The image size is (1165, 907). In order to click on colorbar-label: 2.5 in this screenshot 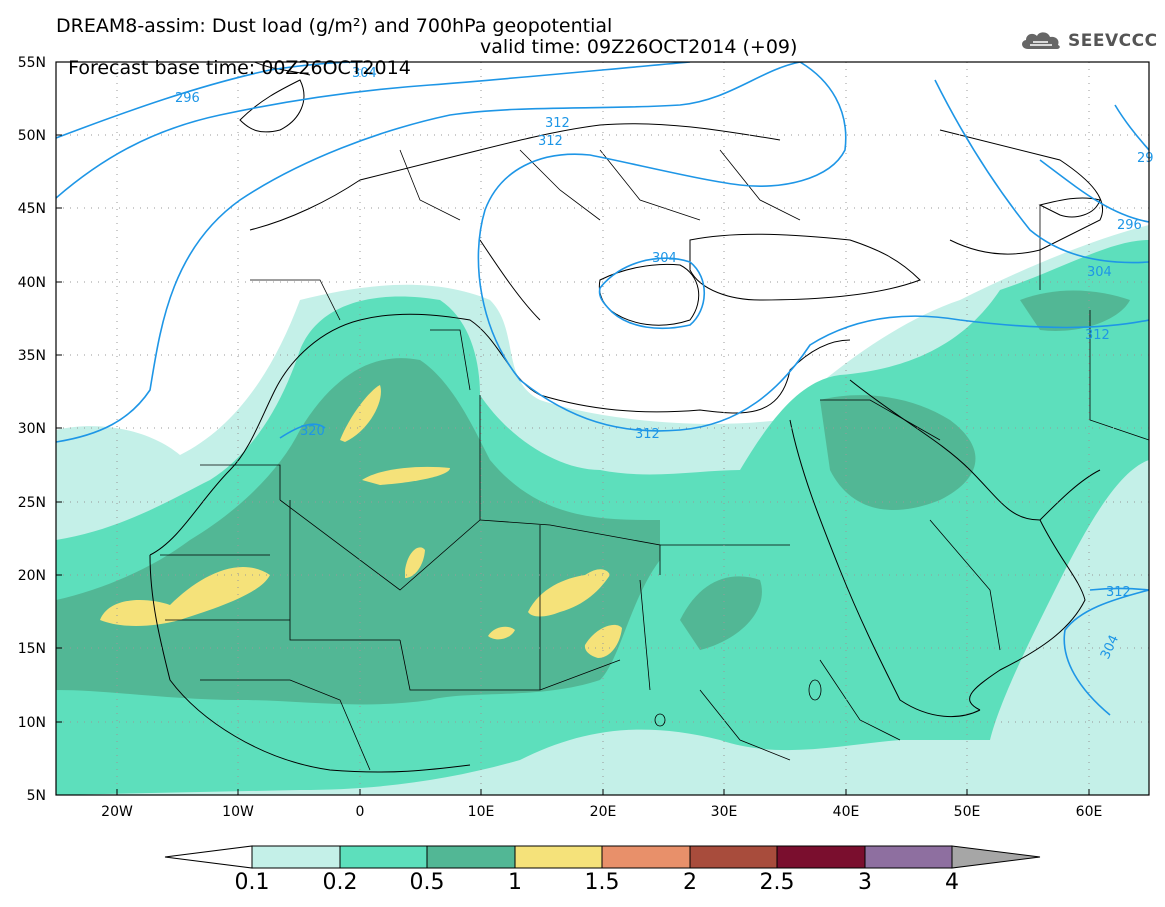, I will do `click(777, 882)`.